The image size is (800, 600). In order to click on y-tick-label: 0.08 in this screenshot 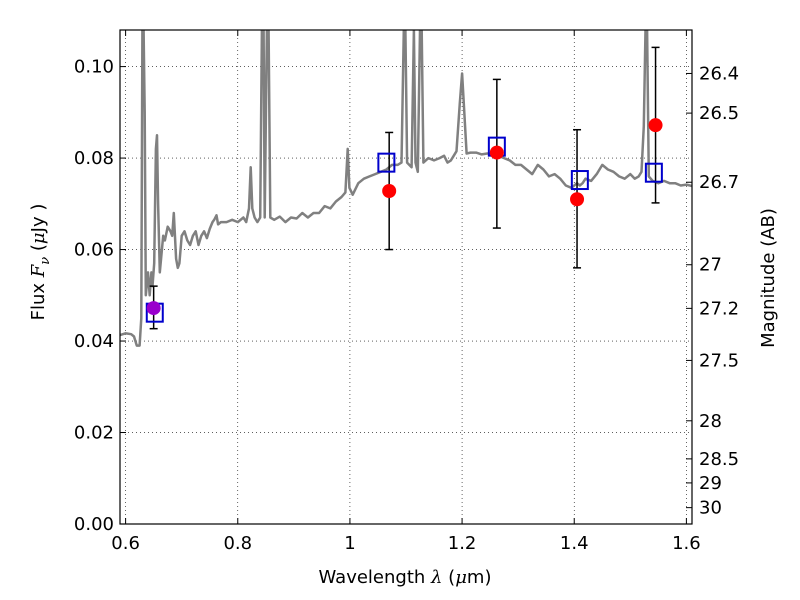, I will do `click(94, 158)`.